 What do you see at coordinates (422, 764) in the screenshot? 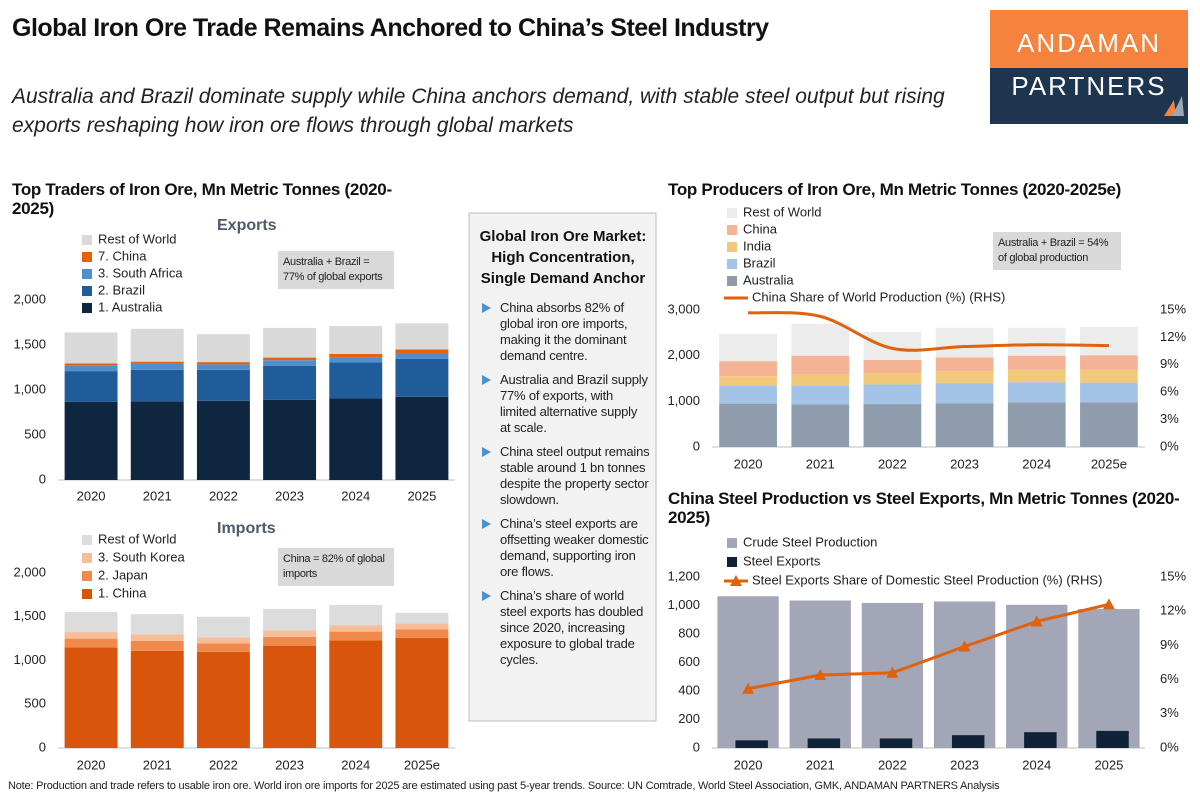
I see `x-tick-label: 2025e` at bounding box center [422, 764].